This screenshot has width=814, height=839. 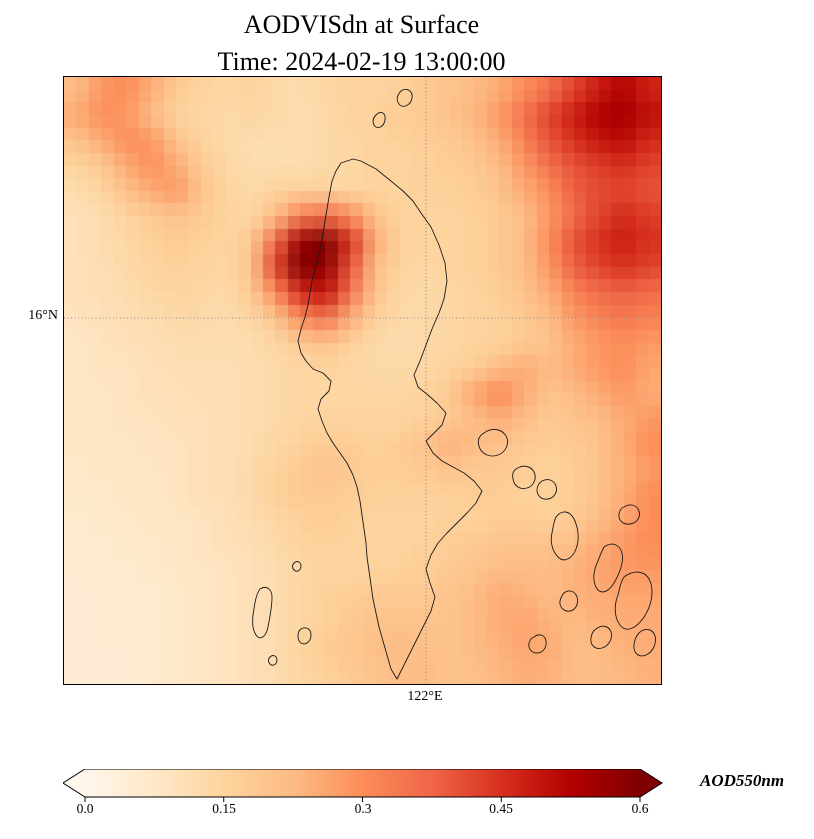 I want to click on colorbar, so click(x=363, y=785).